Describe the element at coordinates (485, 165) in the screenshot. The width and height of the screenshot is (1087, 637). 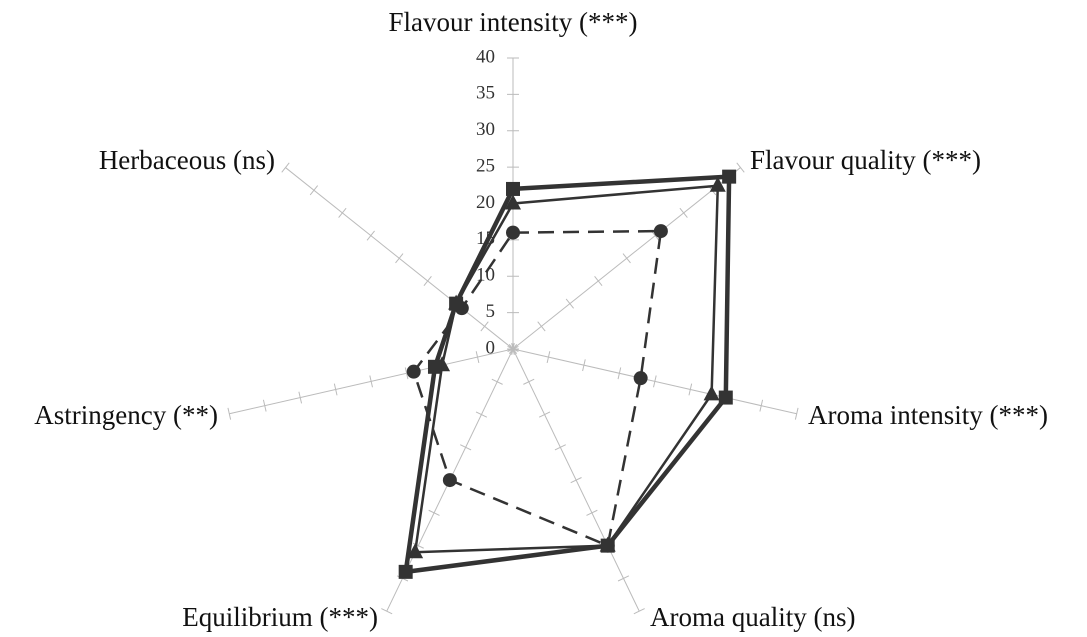
I see `y-tick-label: 25` at that location.